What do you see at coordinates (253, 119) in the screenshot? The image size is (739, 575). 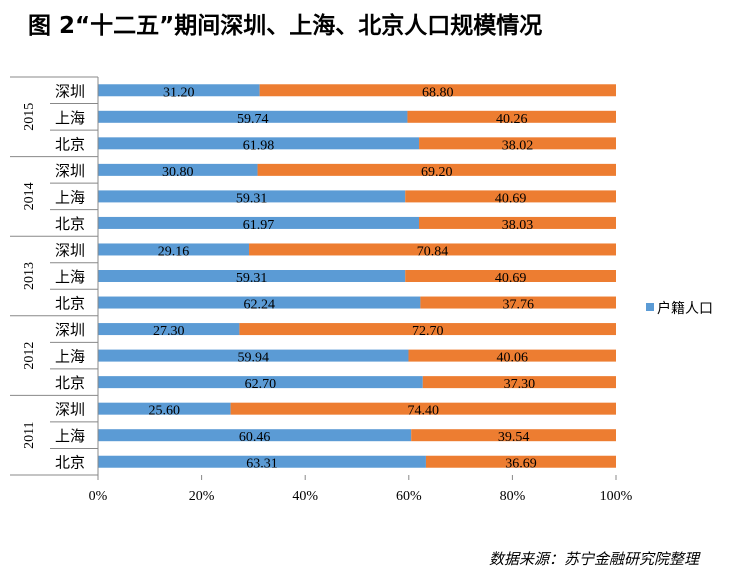 I see `data-label: 59.74` at bounding box center [253, 119].